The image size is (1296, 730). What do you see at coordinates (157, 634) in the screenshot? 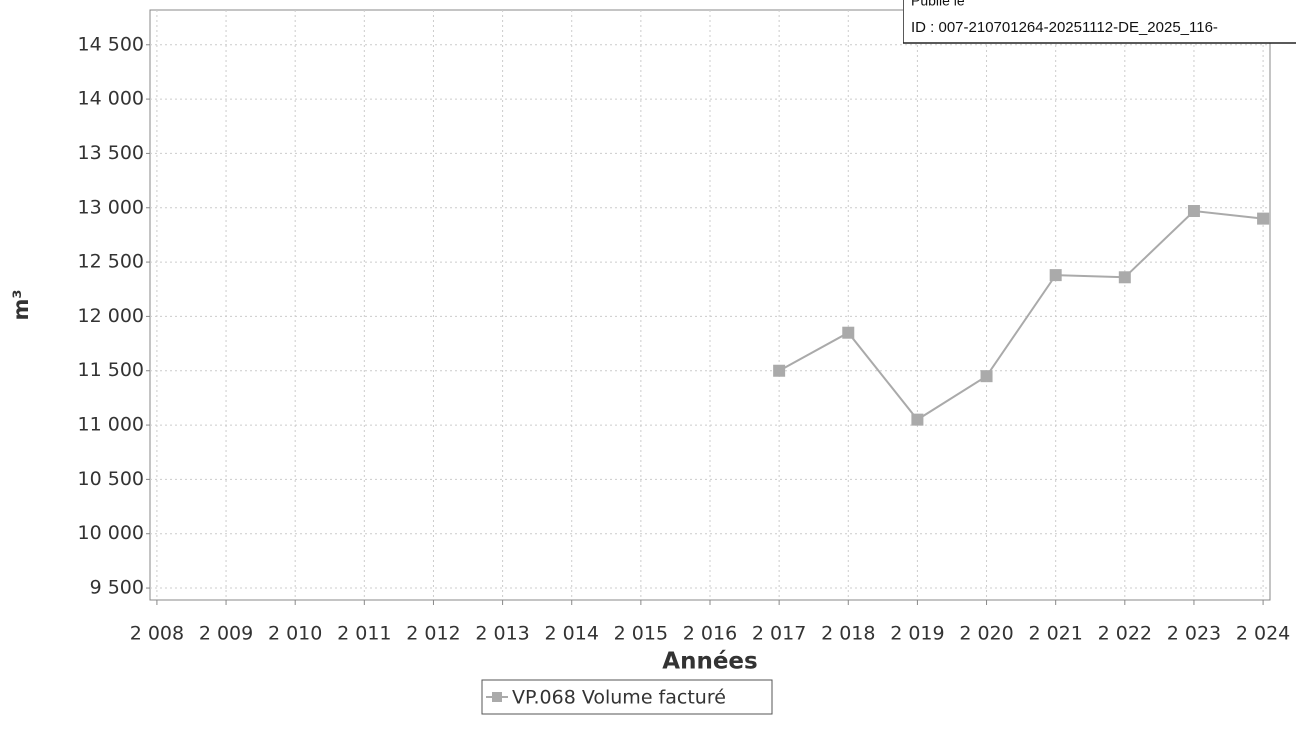
I see `x-tick-label: 2 008` at bounding box center [157, 634].